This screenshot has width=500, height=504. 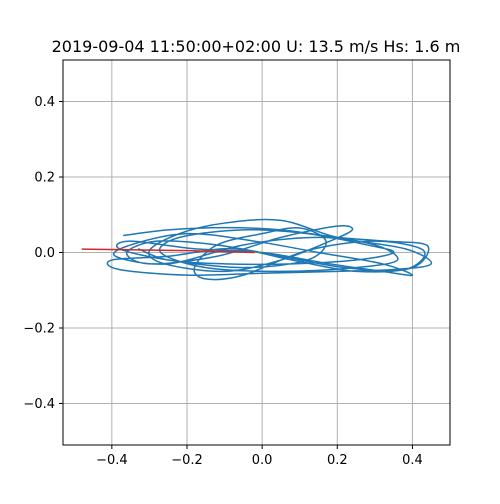 I want to click on y-tick-label: 0.4, so click(x=44, y=102).